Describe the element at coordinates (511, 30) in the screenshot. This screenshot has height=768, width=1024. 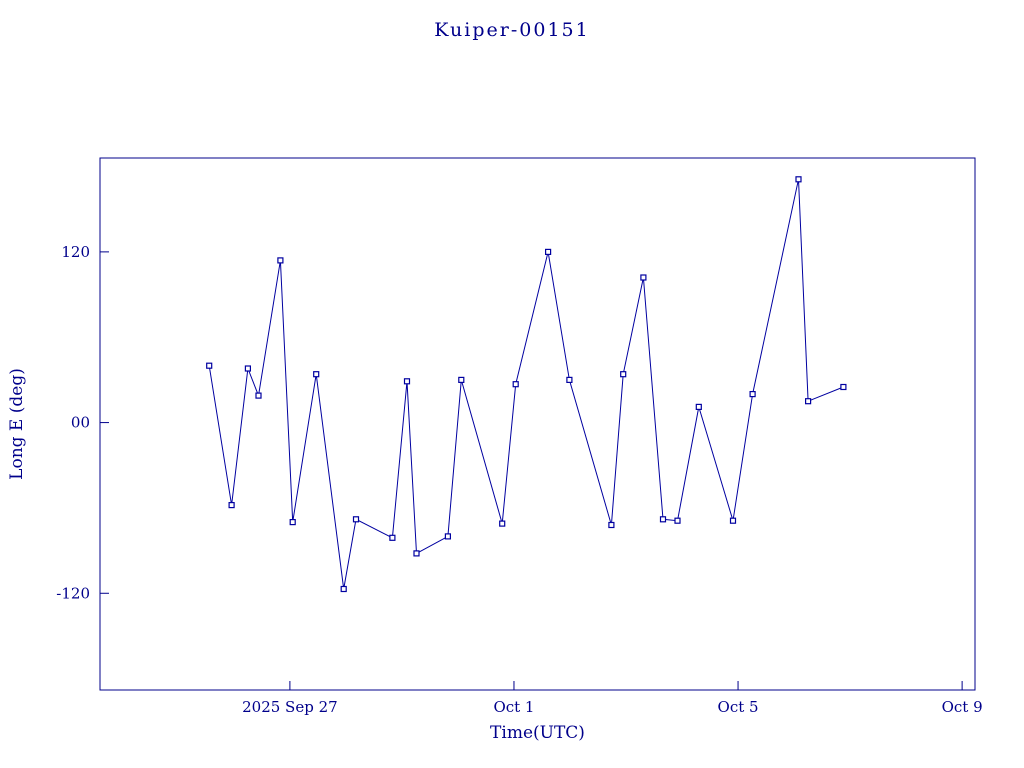
I see `chart-title: Kuiper-00151` at that location.